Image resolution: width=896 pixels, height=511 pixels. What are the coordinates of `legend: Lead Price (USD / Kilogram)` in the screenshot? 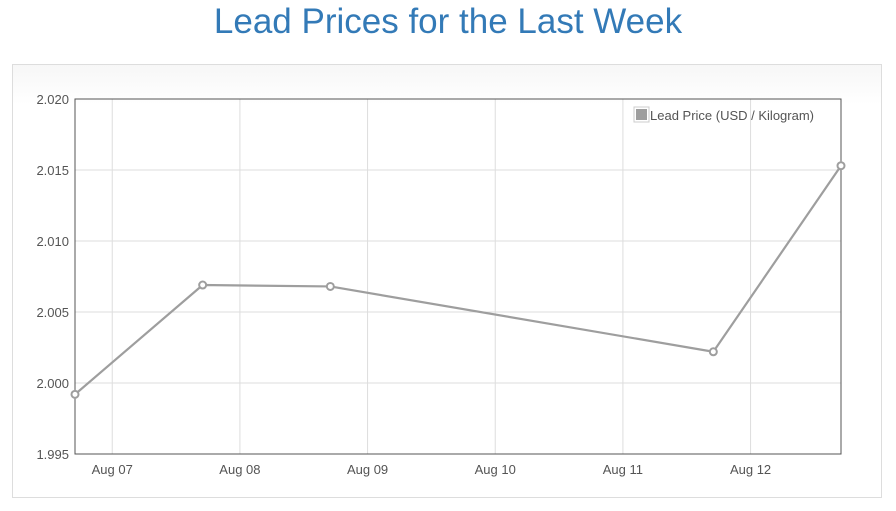 It's located at (723, 114).